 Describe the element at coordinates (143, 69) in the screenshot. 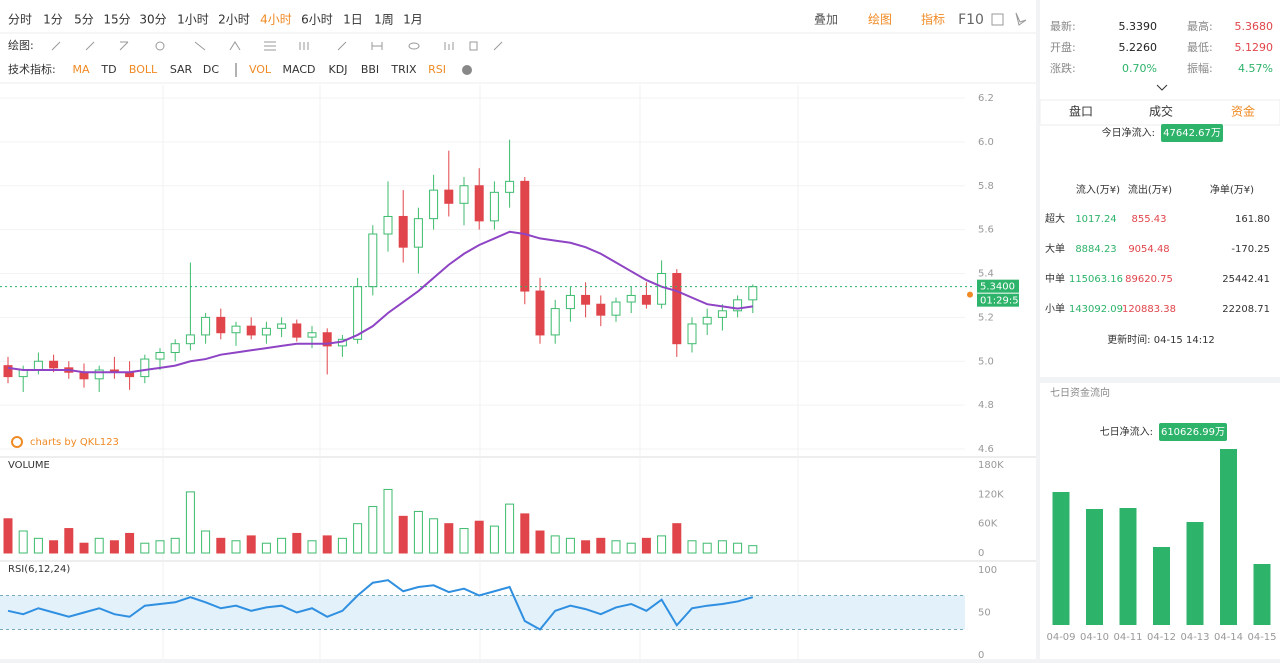

I see `indicator-button: BOLL` at that location.